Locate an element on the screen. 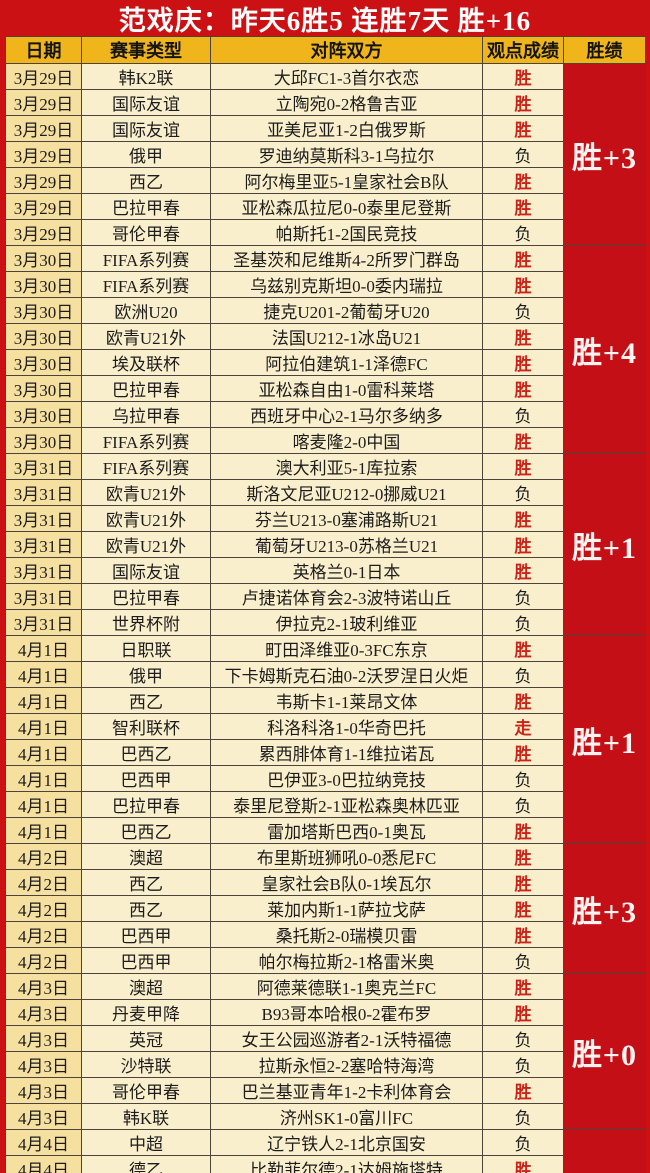 This screenshot has width=650, height=1173. column-header-result: 观点成绩 is located at coordinates (523, 50).